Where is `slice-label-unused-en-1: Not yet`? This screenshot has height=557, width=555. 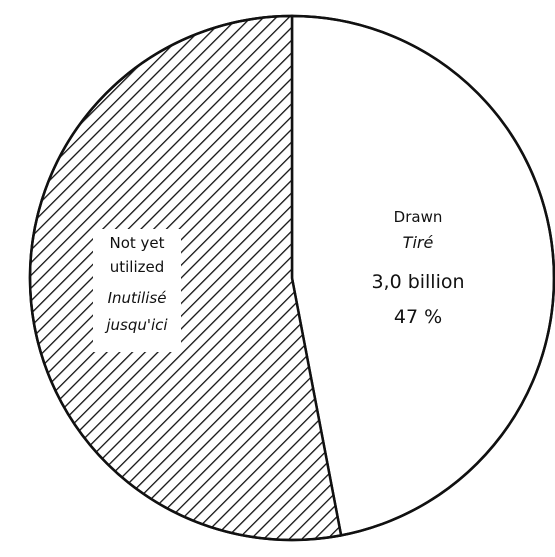
slice-label-unused-en-1: Not yet is located at coordinates (136, 243).